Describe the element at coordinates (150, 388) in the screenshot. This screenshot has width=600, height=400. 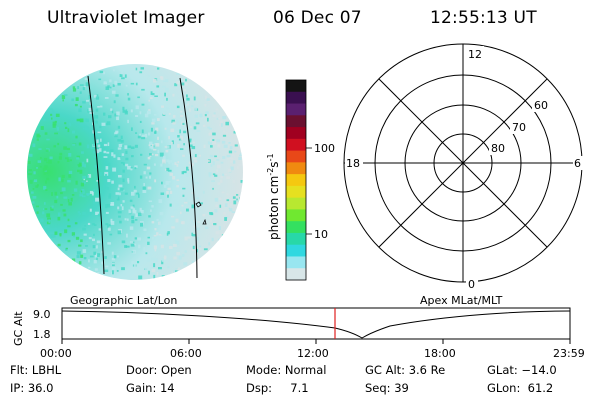
I see `info-gain: Gain: 14` at that location.